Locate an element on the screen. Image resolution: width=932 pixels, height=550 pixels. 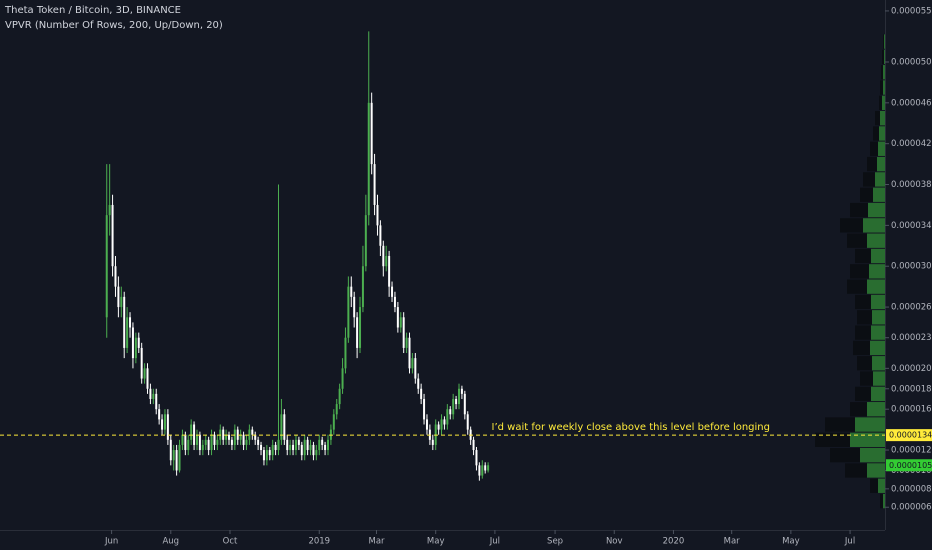
y-tick-label: 0.00000640 is located at coordinates (911, 508).